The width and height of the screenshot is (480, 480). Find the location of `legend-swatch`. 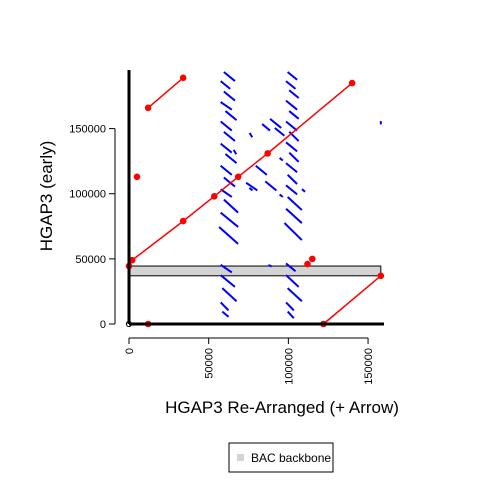

legend-swatch is located at coordinates (240, 457).